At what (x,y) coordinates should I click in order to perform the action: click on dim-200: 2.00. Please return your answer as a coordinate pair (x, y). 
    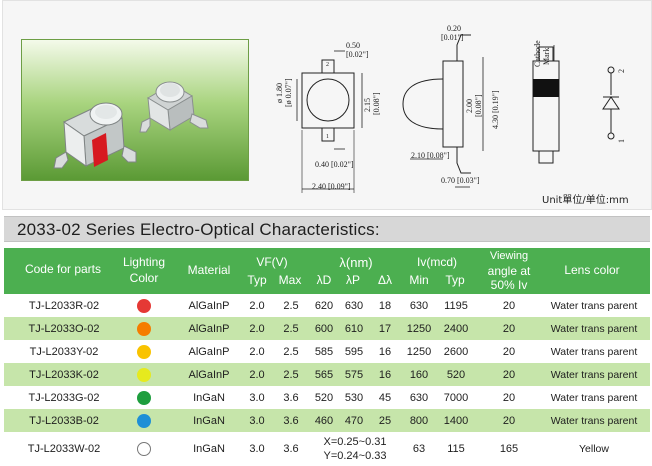
    Looking at the image, I should click on (469, 106).